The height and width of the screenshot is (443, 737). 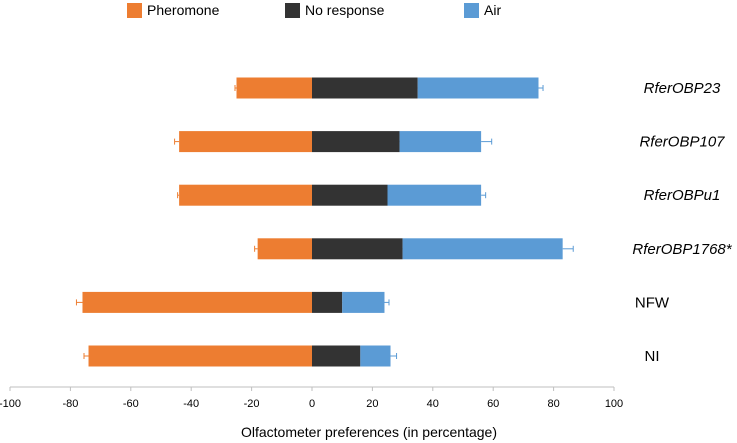 I want to click on legend: Pheromone No response Air, so click(x=314, y=10).